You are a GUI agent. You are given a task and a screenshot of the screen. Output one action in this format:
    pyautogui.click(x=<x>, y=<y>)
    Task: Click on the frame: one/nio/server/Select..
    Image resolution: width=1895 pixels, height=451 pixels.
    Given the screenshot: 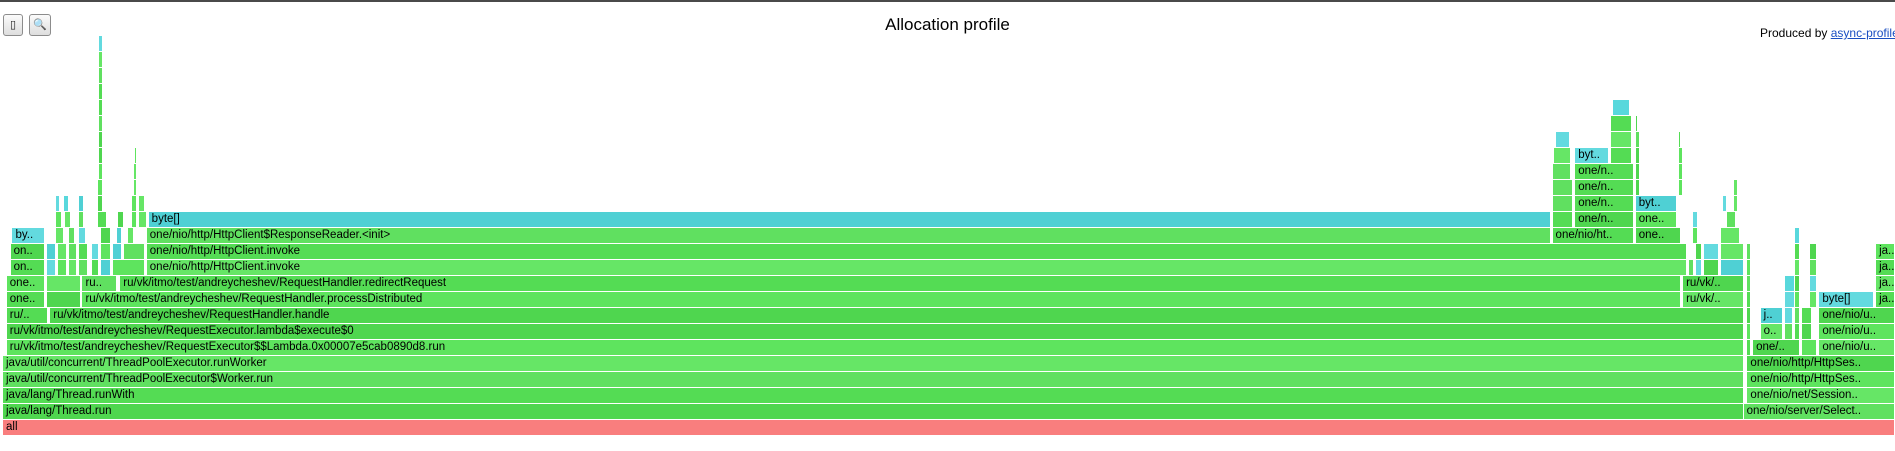 What is the action you would take?
    pyautogui.click(x=1818, y=411)
    